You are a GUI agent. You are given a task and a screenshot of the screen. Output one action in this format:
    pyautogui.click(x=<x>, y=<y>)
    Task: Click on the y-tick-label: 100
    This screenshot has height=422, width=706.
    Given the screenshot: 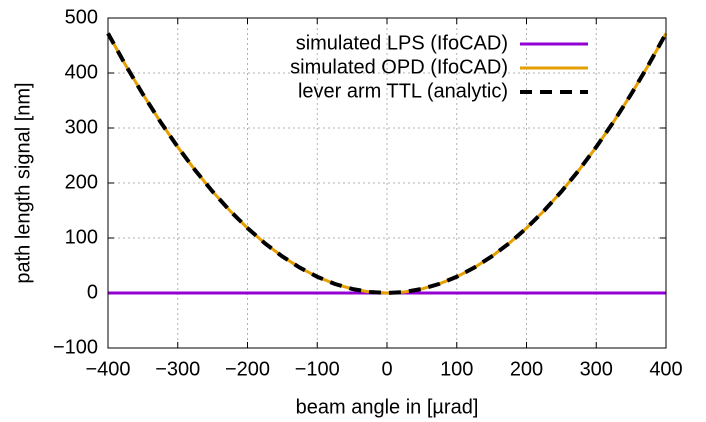 What is the action you would take?
    pyautogui.click(x=81, y=237)
    